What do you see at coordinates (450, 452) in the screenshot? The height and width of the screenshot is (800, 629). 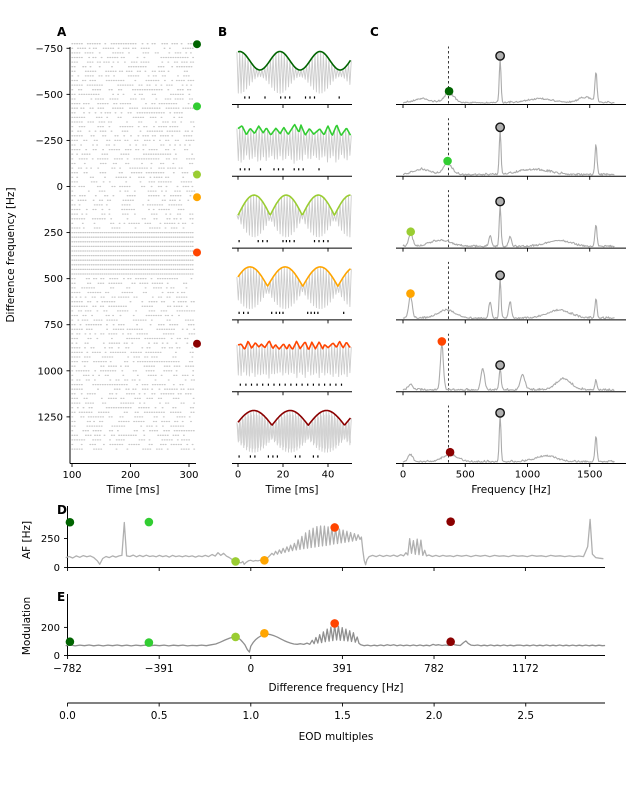 I see `af-peak-dot-darkred` at bounding box center [450, 452].